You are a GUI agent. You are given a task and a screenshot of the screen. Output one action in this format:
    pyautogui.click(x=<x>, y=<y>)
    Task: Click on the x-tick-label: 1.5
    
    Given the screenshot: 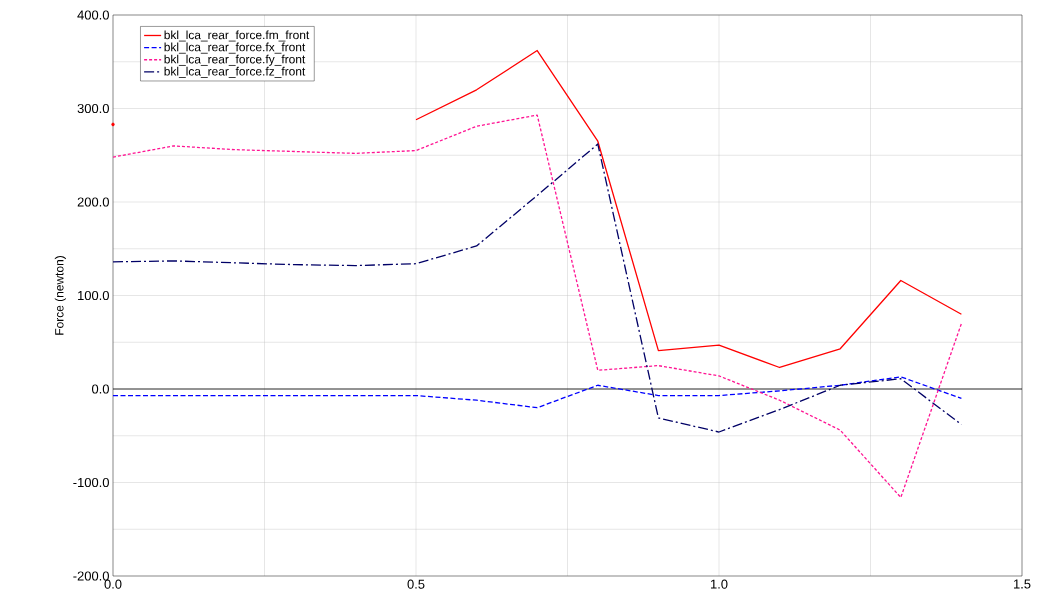 What is the action you would take?
    pyautogui.click(x=1022, y=584)
    